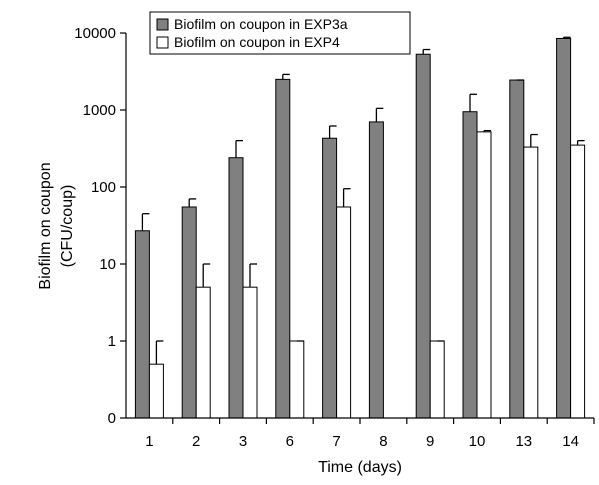 The image size is (599, 485). I want to click on legend-label-exp3a: Biofilm on coupon in EXP3a, so click(261, 24).